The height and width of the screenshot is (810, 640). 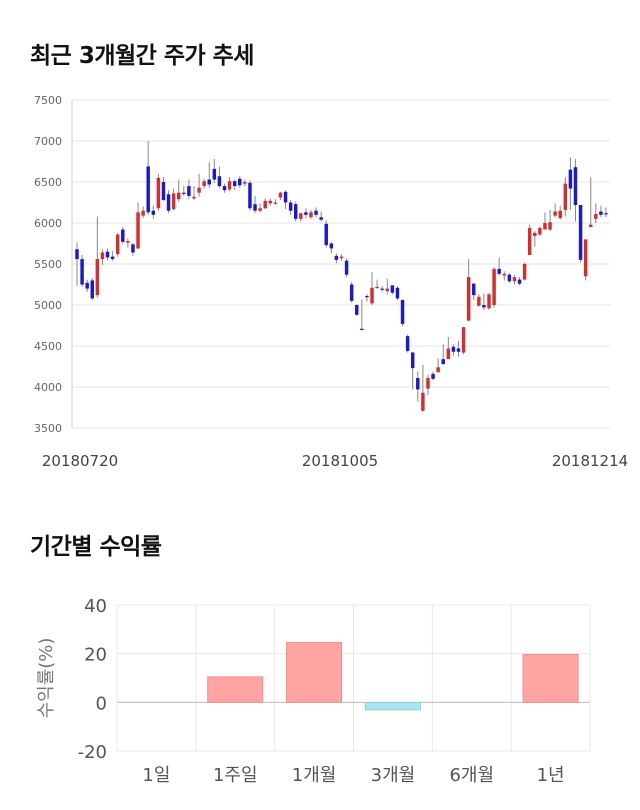 What do you see at coordinates (156, 775) in the screenshot?
I see `x-tick-label: 1일` at bounding box center [156, 775].